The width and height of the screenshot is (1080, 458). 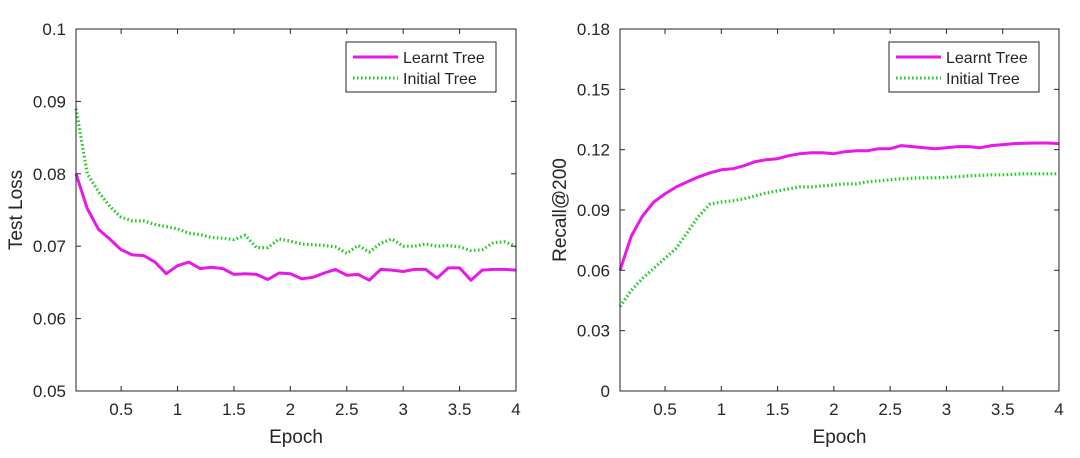 What do you see at coordinates (49, 391) in the screenshot?
I see `y-tick-label: 0.05` at bounding box center [49, 391].